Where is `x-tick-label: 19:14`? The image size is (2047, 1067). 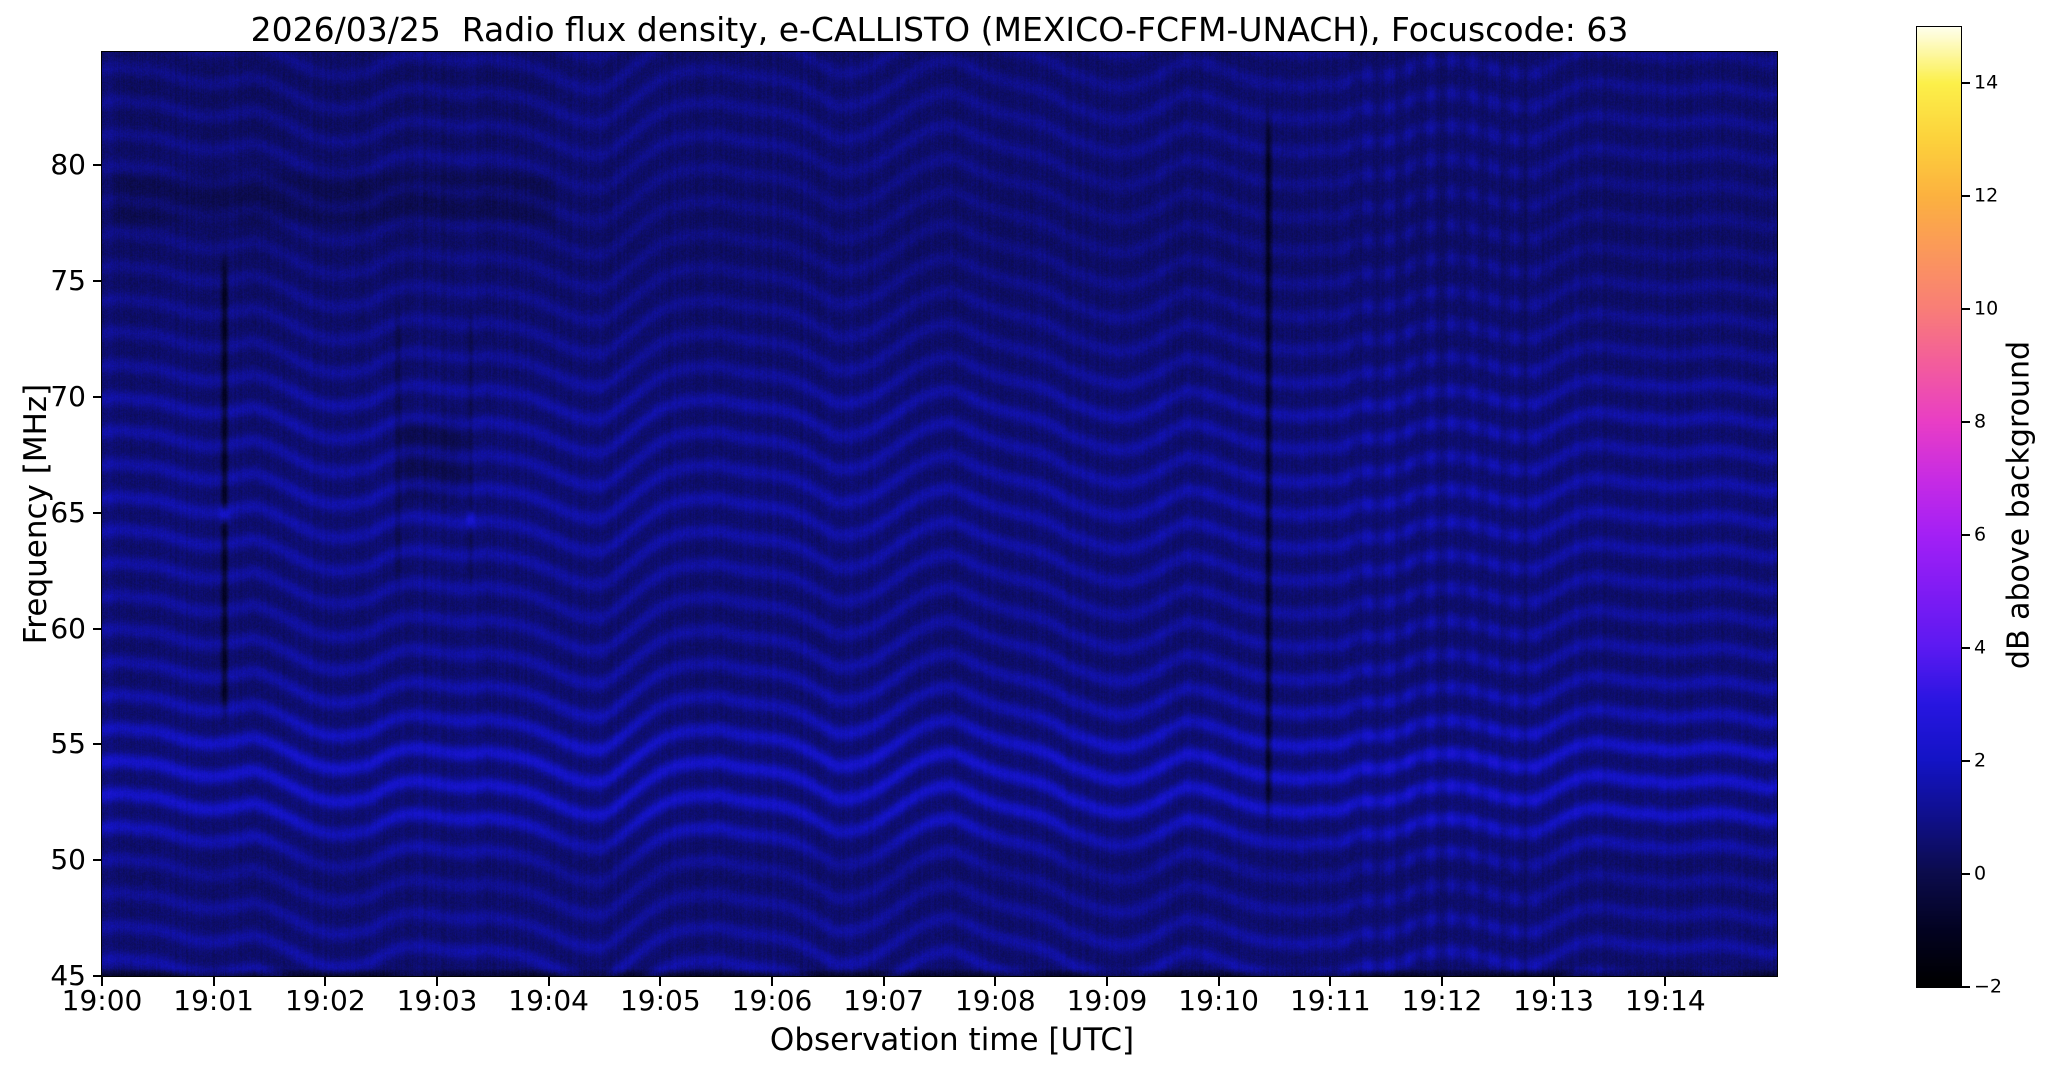
x-tick-label: 19:14 is located at coordinates (1665, 1000).